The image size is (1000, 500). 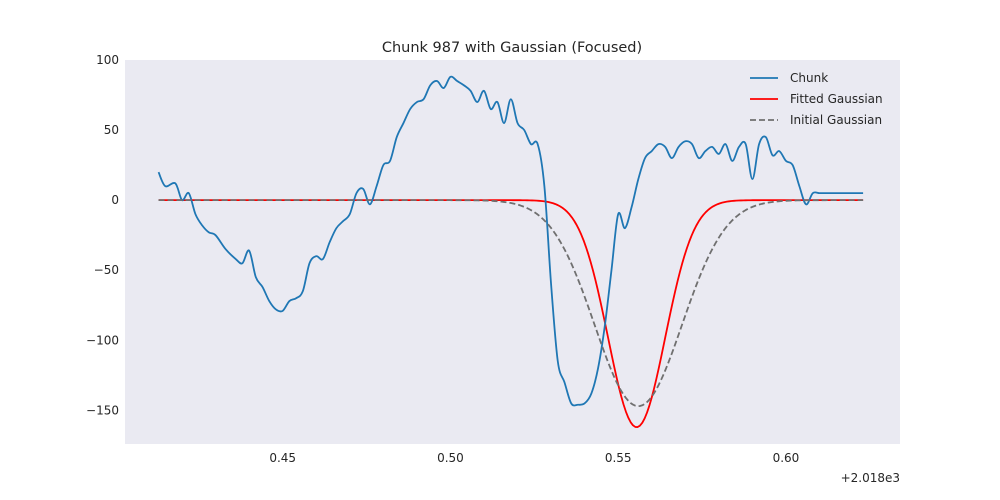 I want to click on x-offset-label: +2.018e3, so click(x=870, y=478).